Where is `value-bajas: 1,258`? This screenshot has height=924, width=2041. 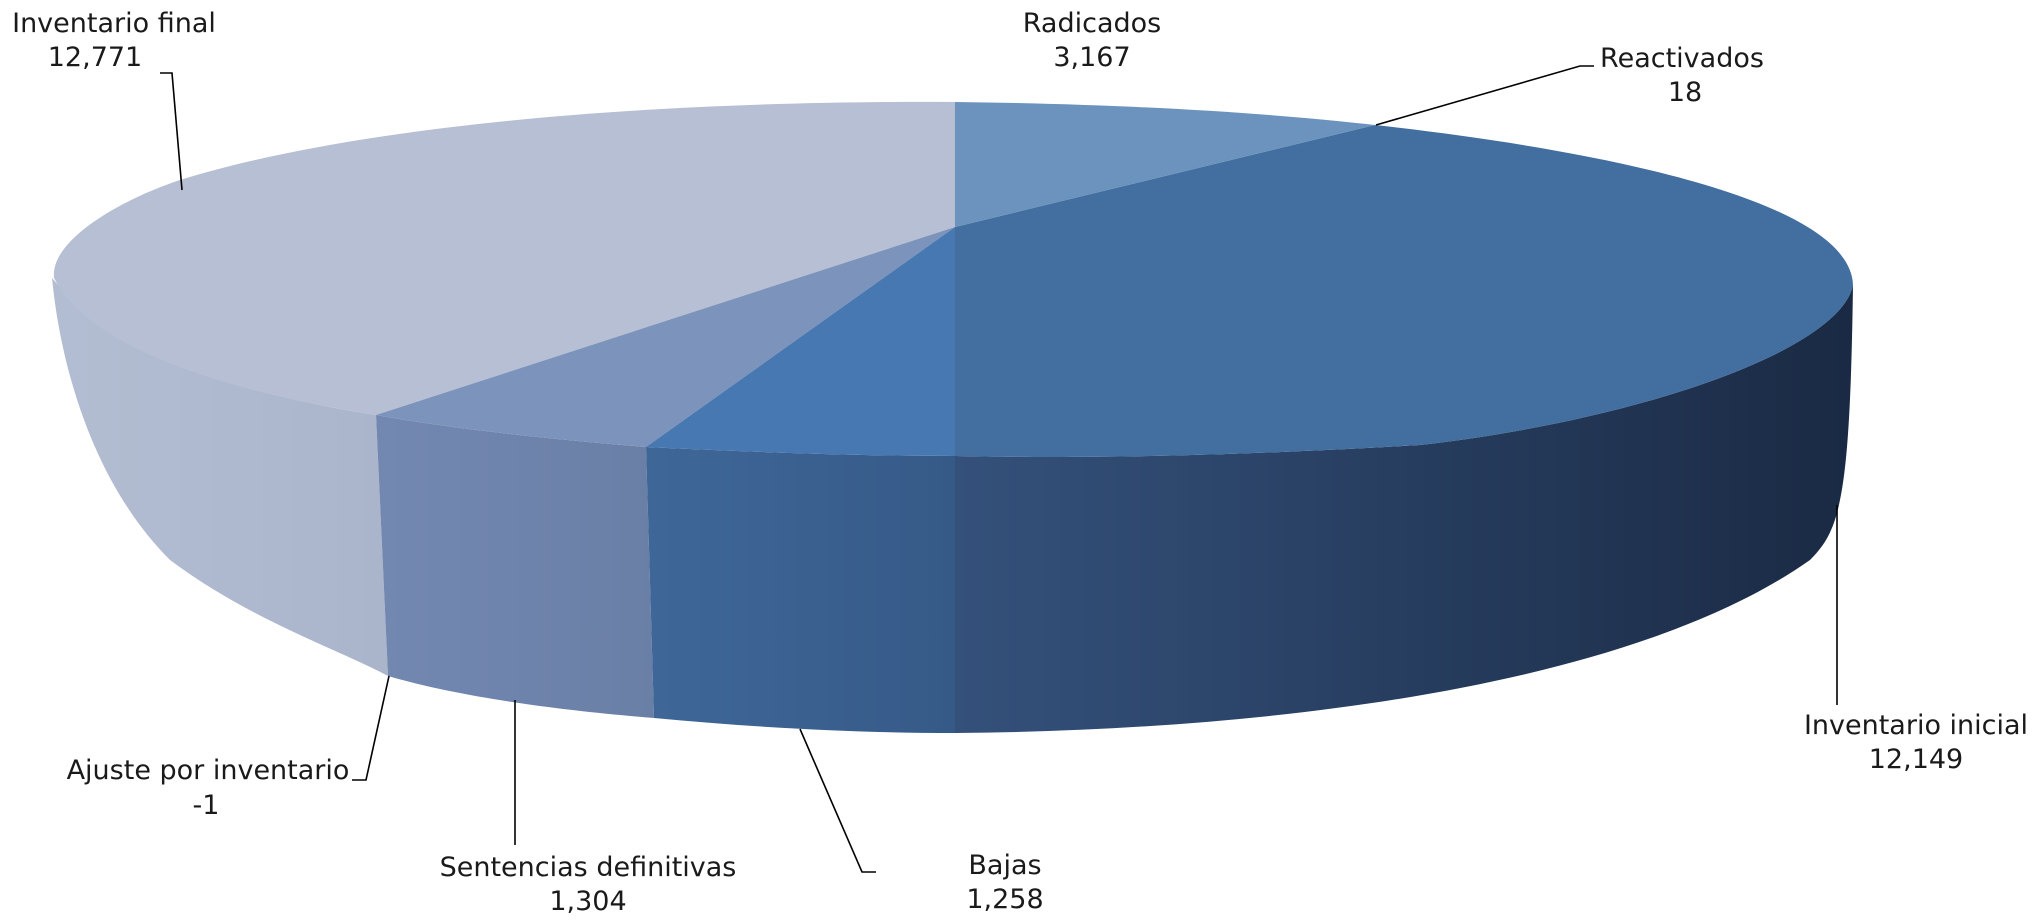
value-bajas: 1,258 is located at coordinates (1004, 899).